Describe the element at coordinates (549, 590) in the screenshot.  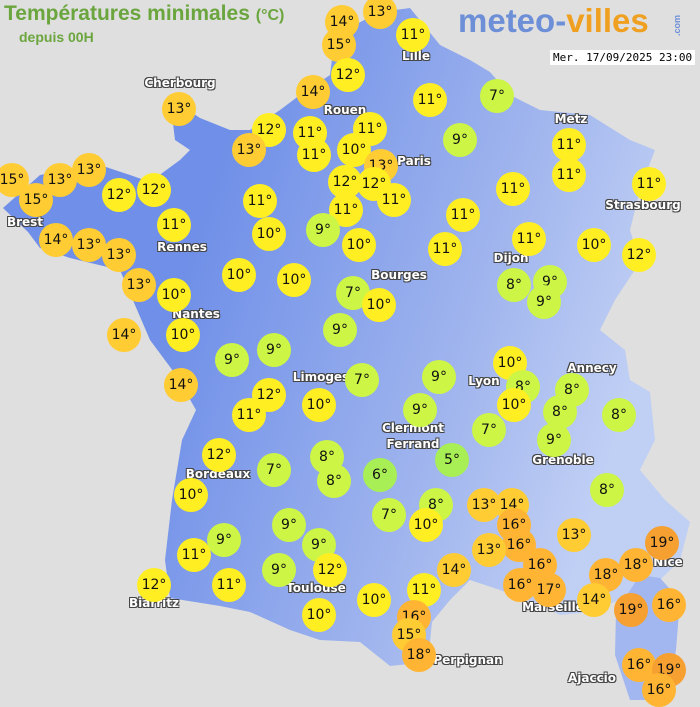
I see `temperature-marker: 17°` at that location.